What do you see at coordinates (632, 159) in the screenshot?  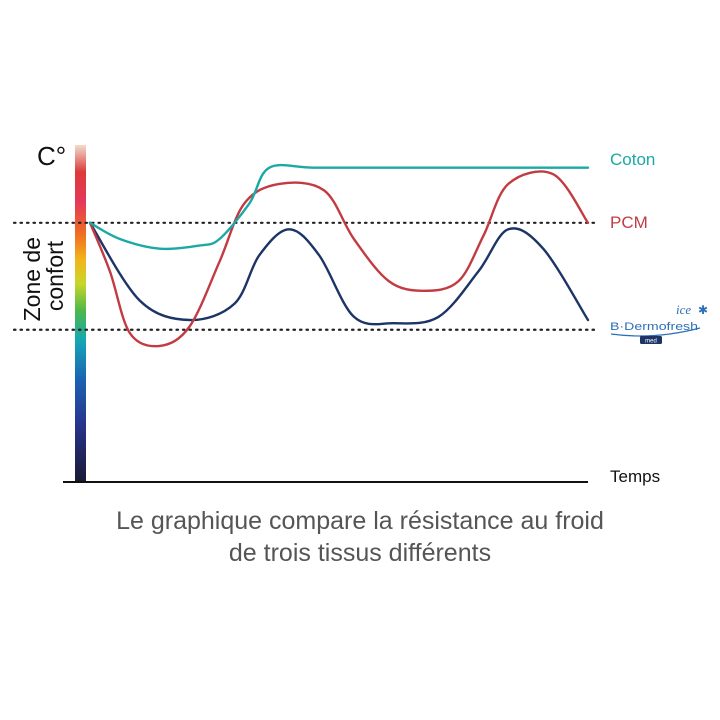 I see `legend-coton: Coton` at bounding box center [632, 159].